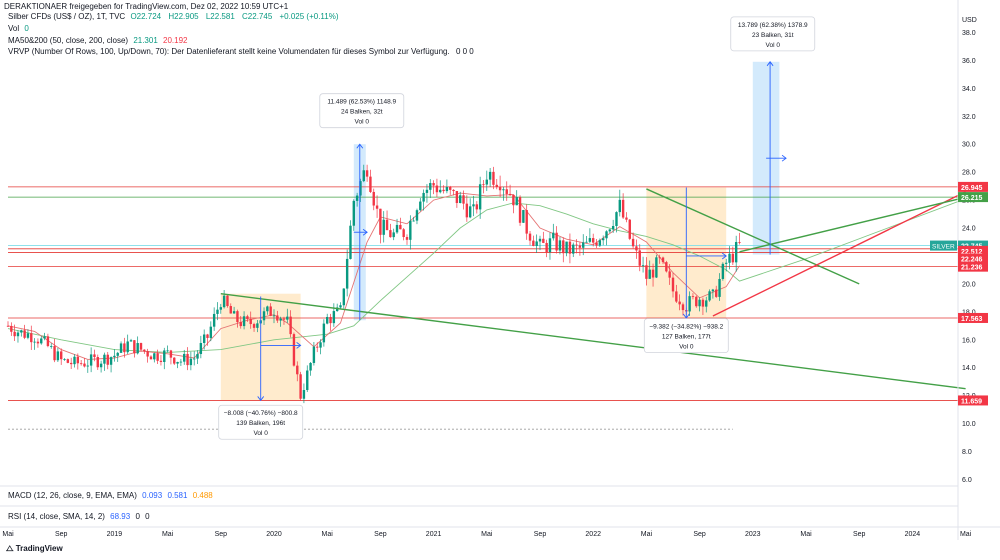  Describe the element at coordinates (202, 495) in the screenshot. I see `macd-hist-value: 0.488` at that location.